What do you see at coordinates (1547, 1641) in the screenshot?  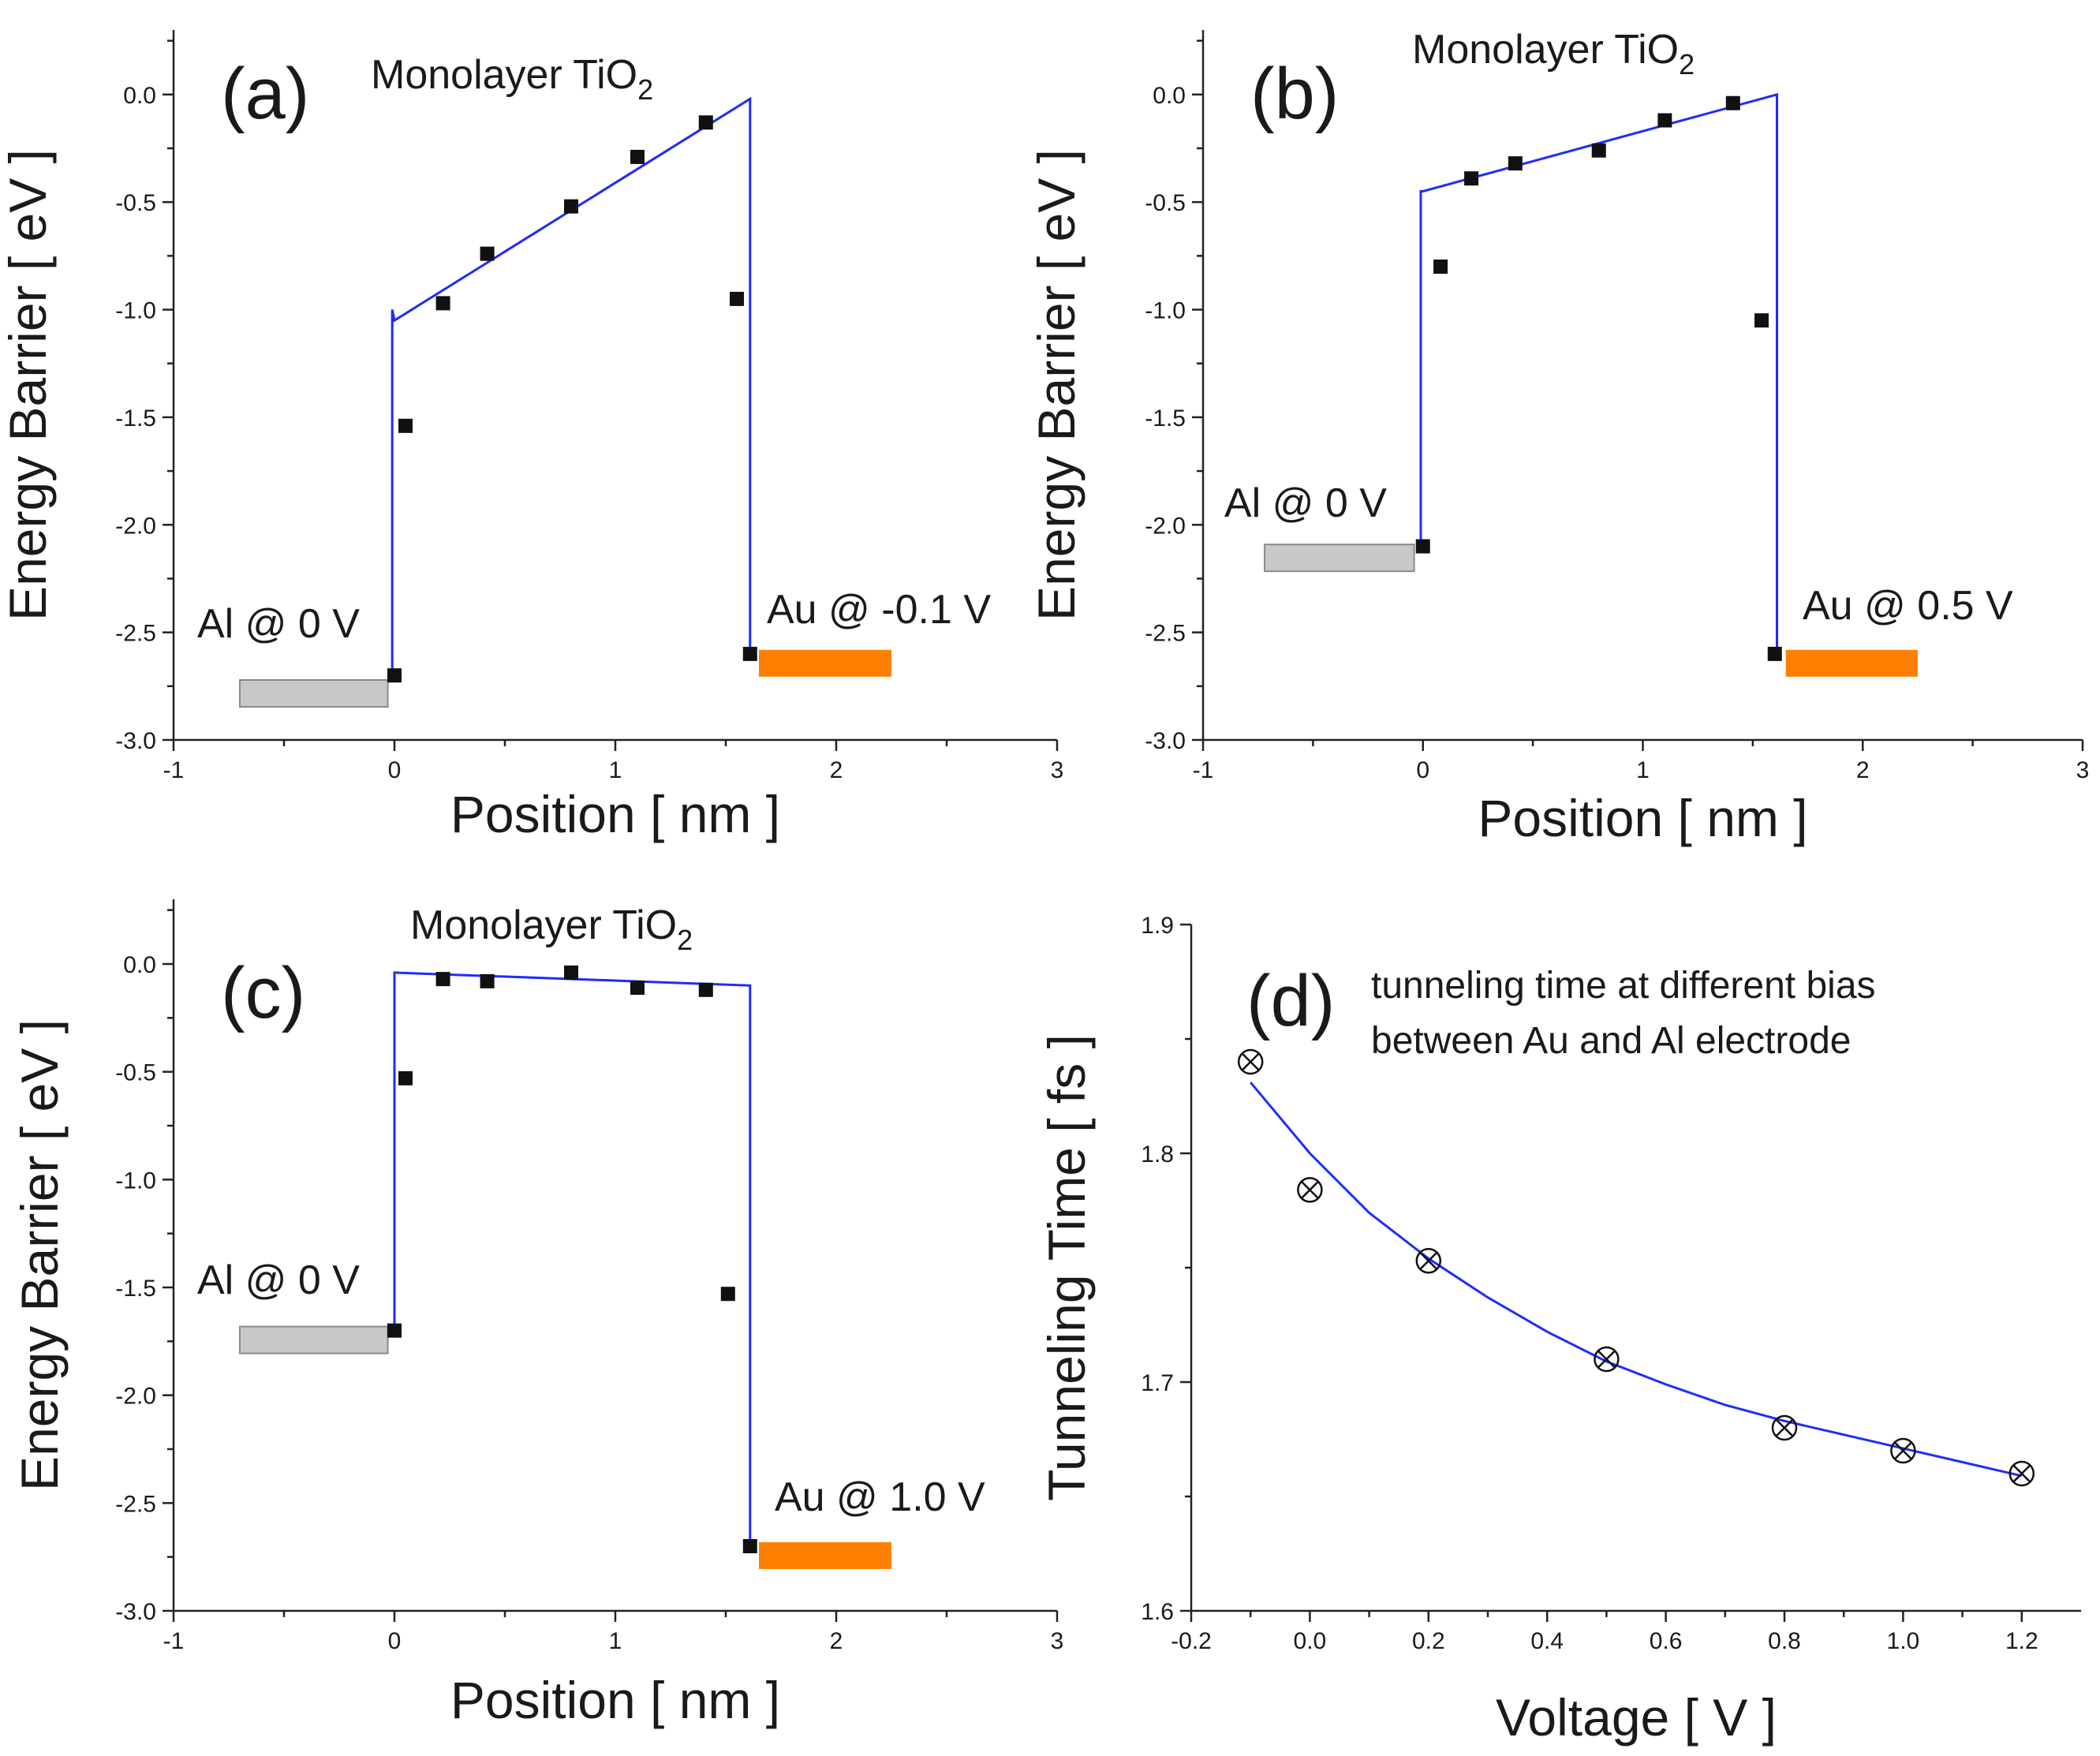 I see `x-tick-label: 0.4` at bounding box center [1547, 1641].